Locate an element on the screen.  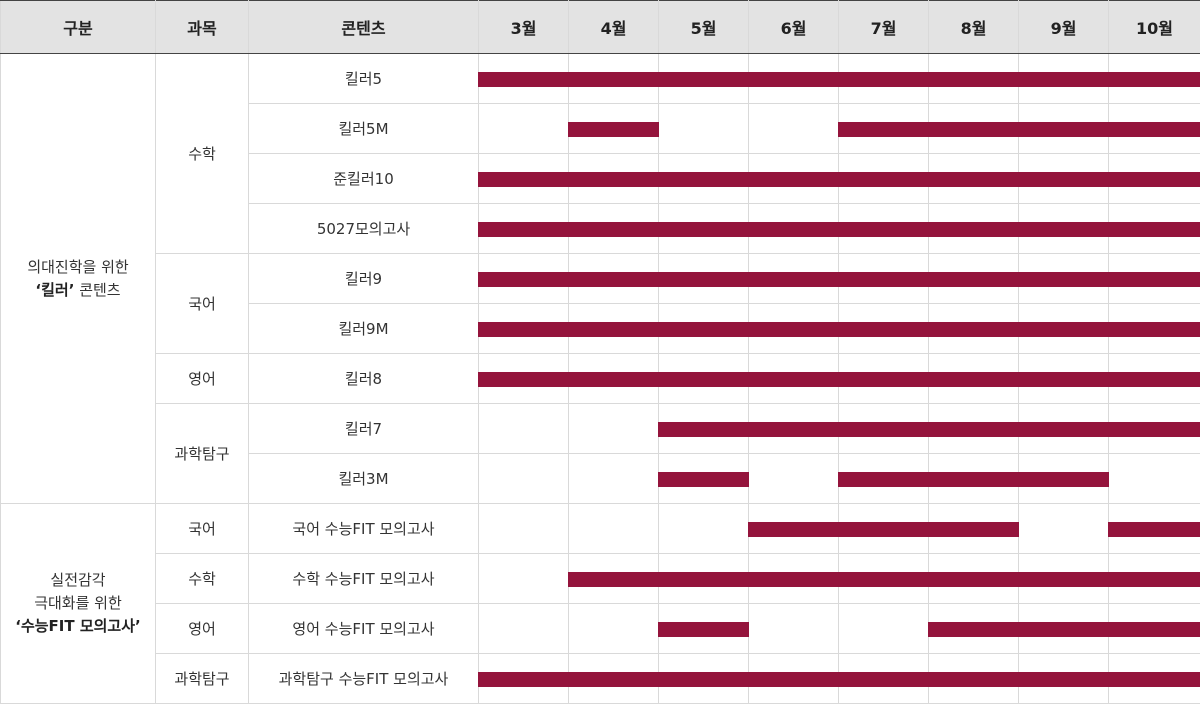
content-cell: 수학 수능FIT 모의고사 is located at coordinates (364, 579).